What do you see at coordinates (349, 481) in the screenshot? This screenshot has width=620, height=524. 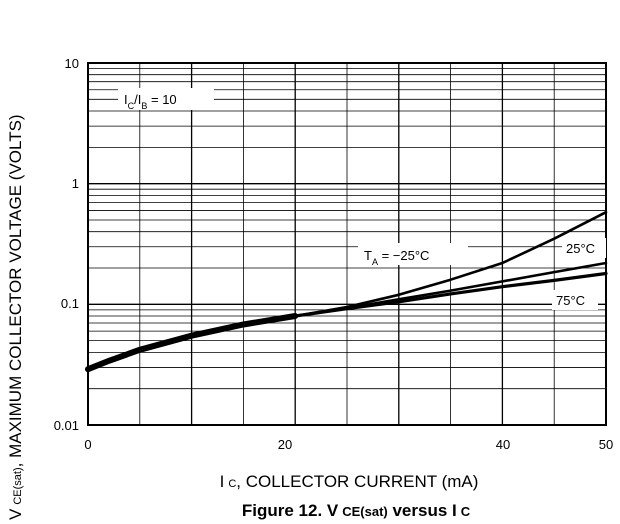 I see `x-axis-title: I C, COLLECTOR CURRENT (mA)` at bounding box center [349, 481].